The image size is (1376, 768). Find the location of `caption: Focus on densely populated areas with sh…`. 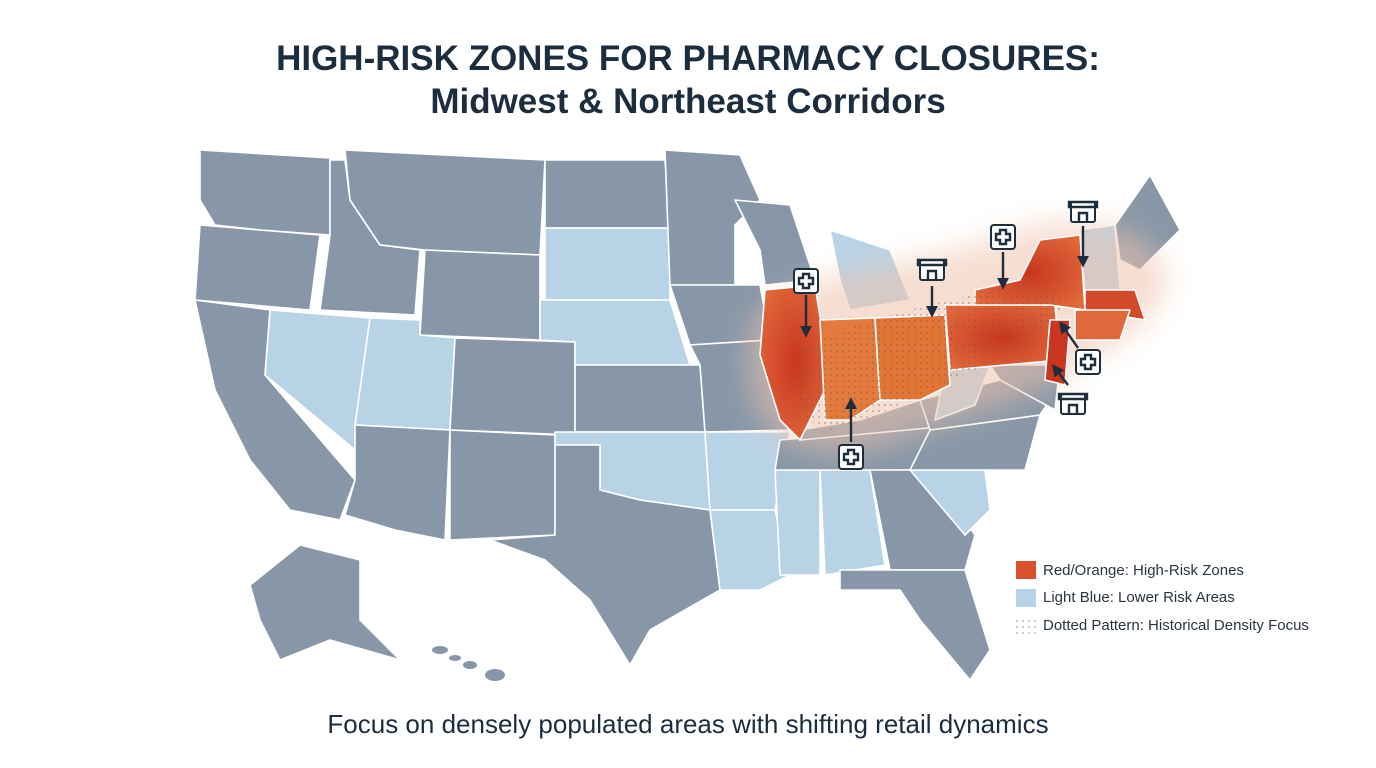

caption: Focus on densely populated areas with sh… is located at coordinates (687, 724).